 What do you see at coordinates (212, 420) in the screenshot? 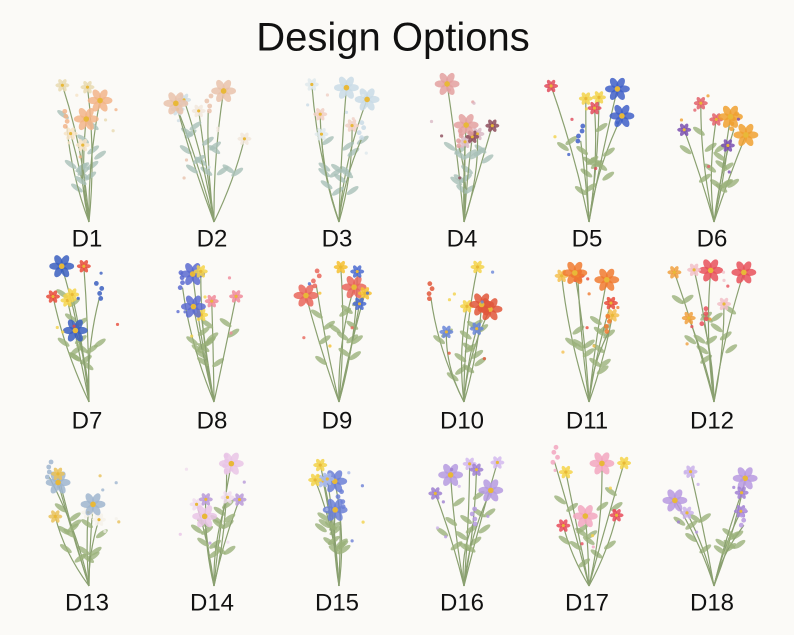
I see `design-label: D8` at bounding box center [212, 420].